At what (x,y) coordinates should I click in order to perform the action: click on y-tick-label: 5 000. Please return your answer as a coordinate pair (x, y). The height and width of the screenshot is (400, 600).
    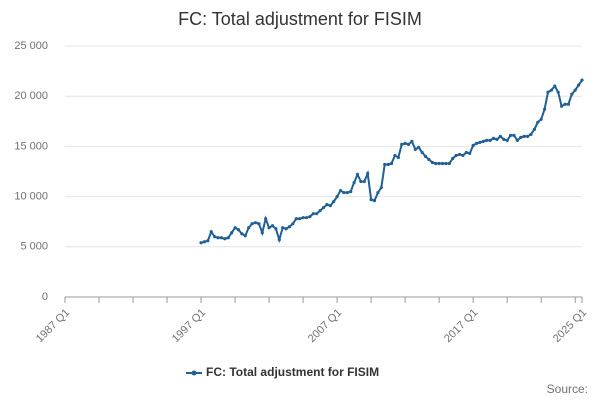
    Looking at the image, I should click on (34, 247).